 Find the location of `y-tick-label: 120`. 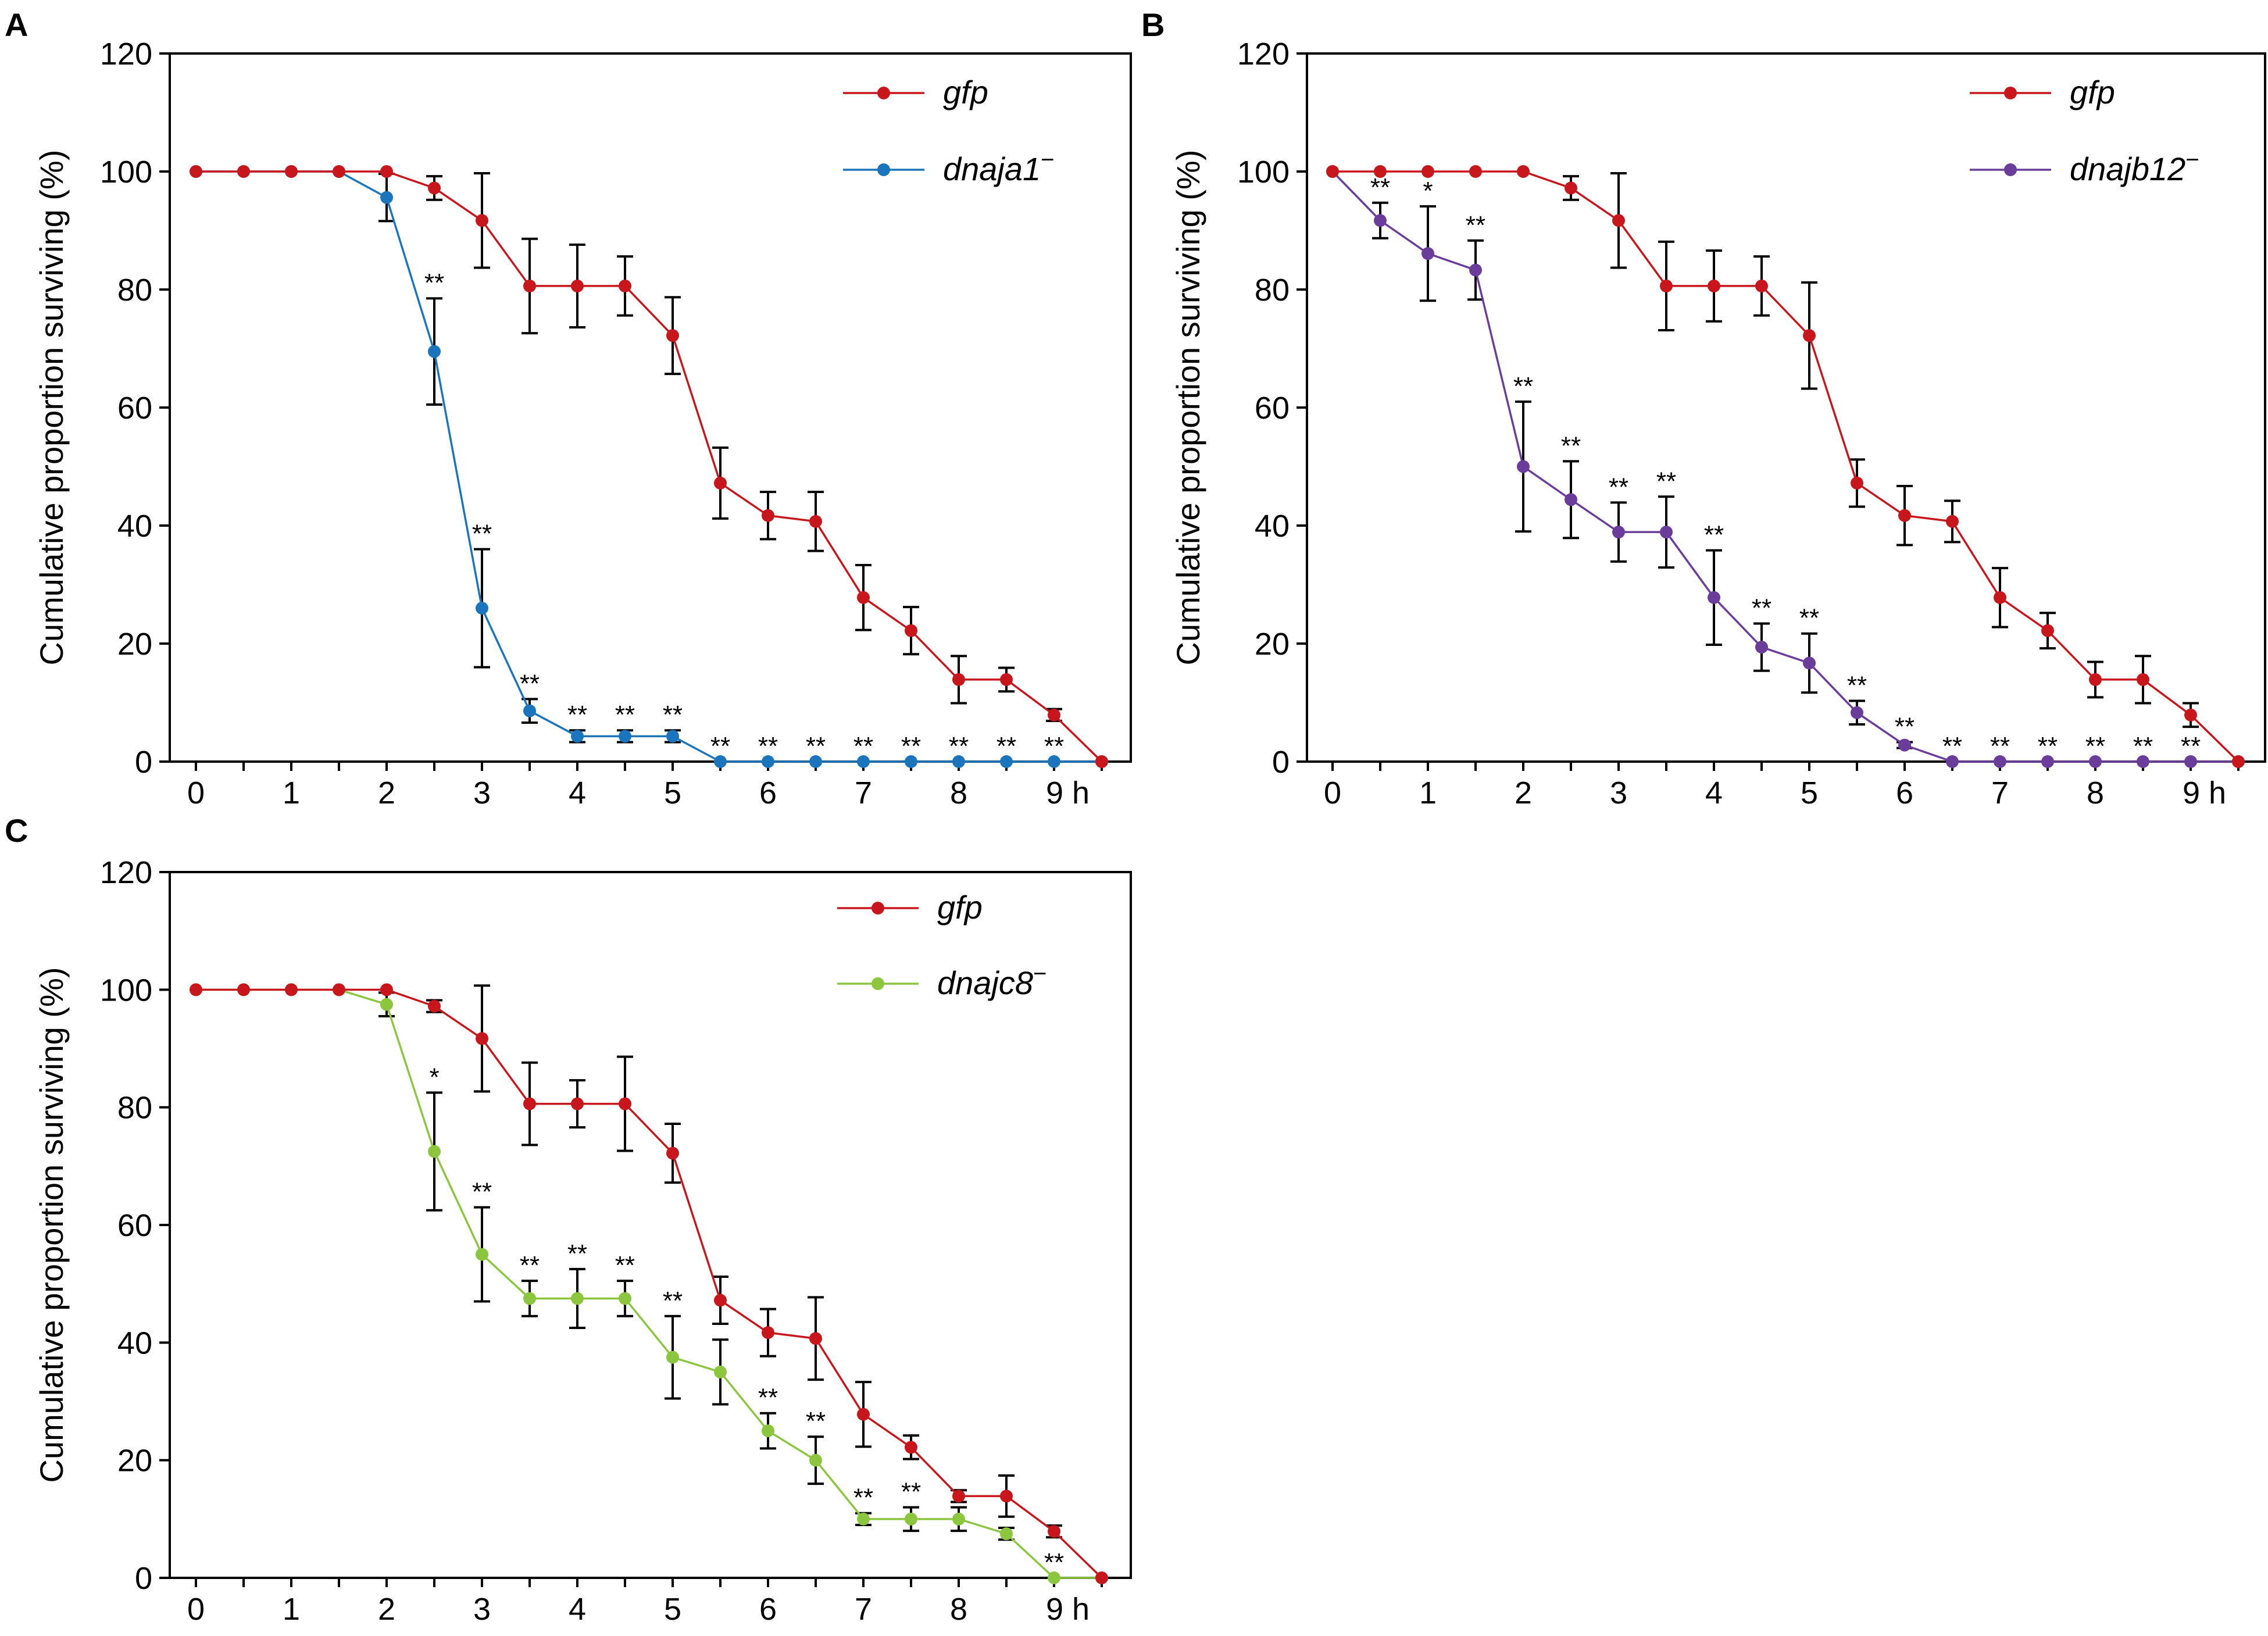

y-tick-label: 120 is located at coordinates (1264, 55).